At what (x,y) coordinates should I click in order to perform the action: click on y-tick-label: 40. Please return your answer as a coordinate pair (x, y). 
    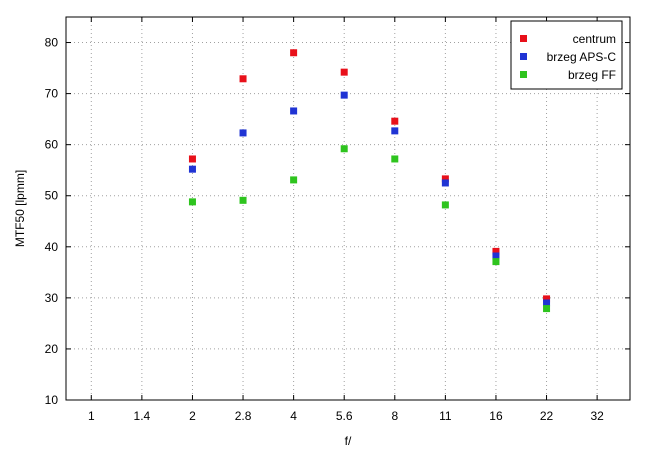
    Looking at the image, I should click on (52, 247).